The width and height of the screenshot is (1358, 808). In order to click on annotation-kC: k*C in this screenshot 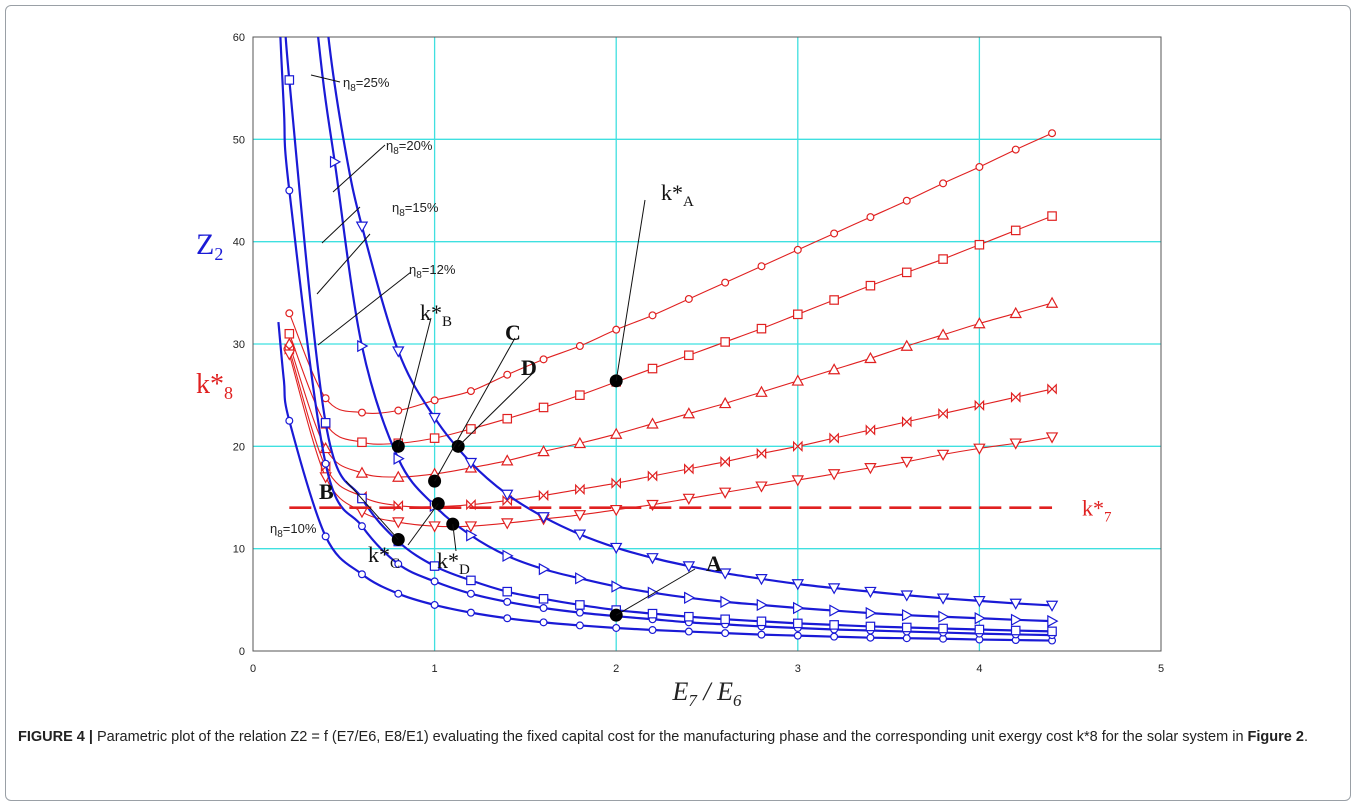, I will do `click(384, 557)`.